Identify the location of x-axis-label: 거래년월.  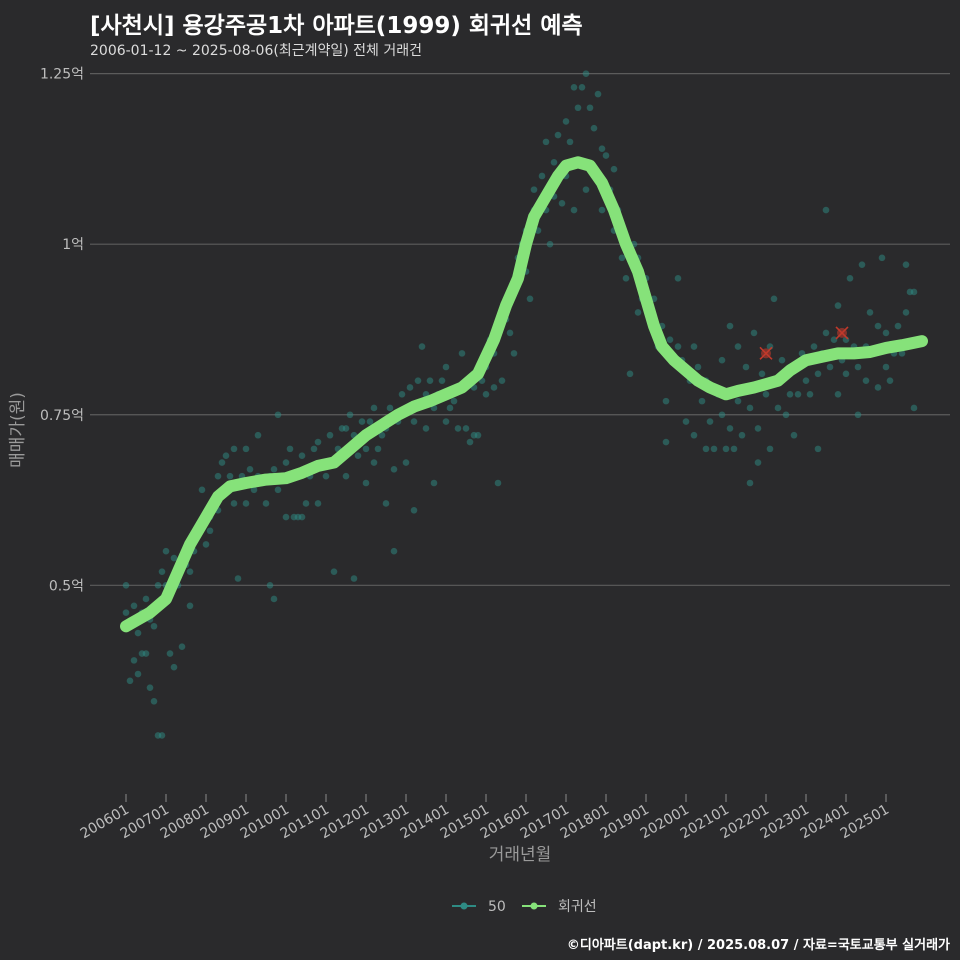
(520, 855).